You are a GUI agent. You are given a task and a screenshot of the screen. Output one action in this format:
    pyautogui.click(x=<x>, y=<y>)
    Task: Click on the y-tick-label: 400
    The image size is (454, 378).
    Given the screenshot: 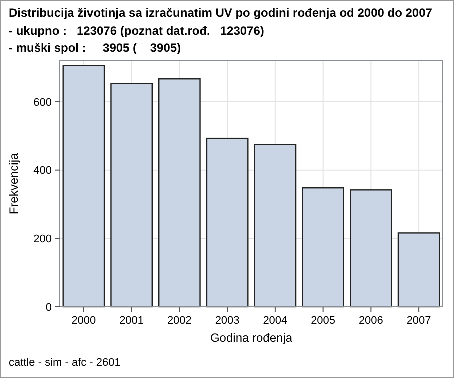 What is the action you would take?
    pyautogui.click(x=43, y=171)
    